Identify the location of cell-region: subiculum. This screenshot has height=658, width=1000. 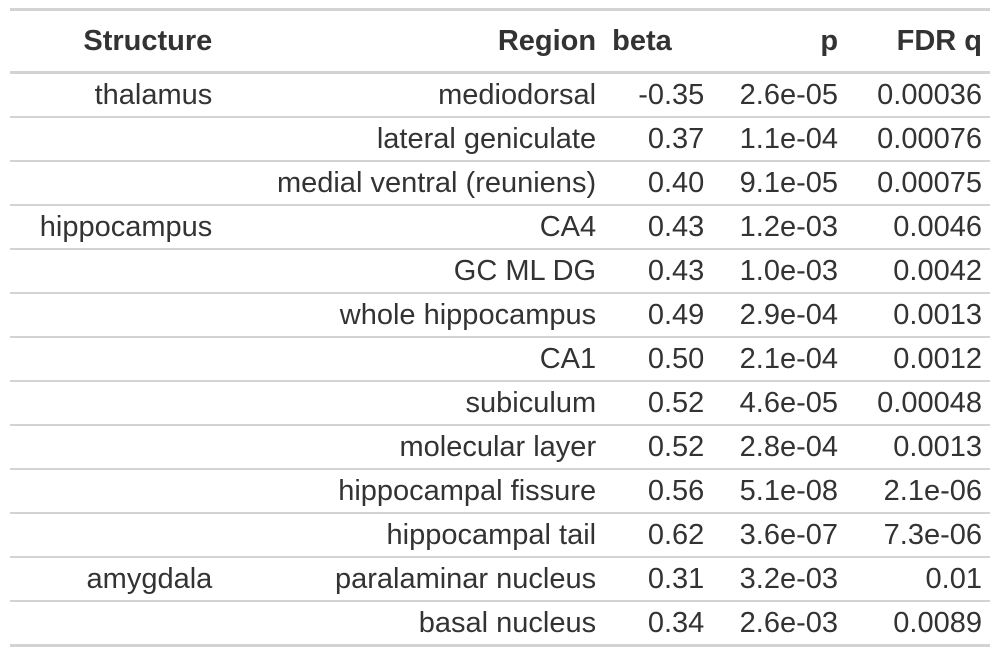
(531, 402).